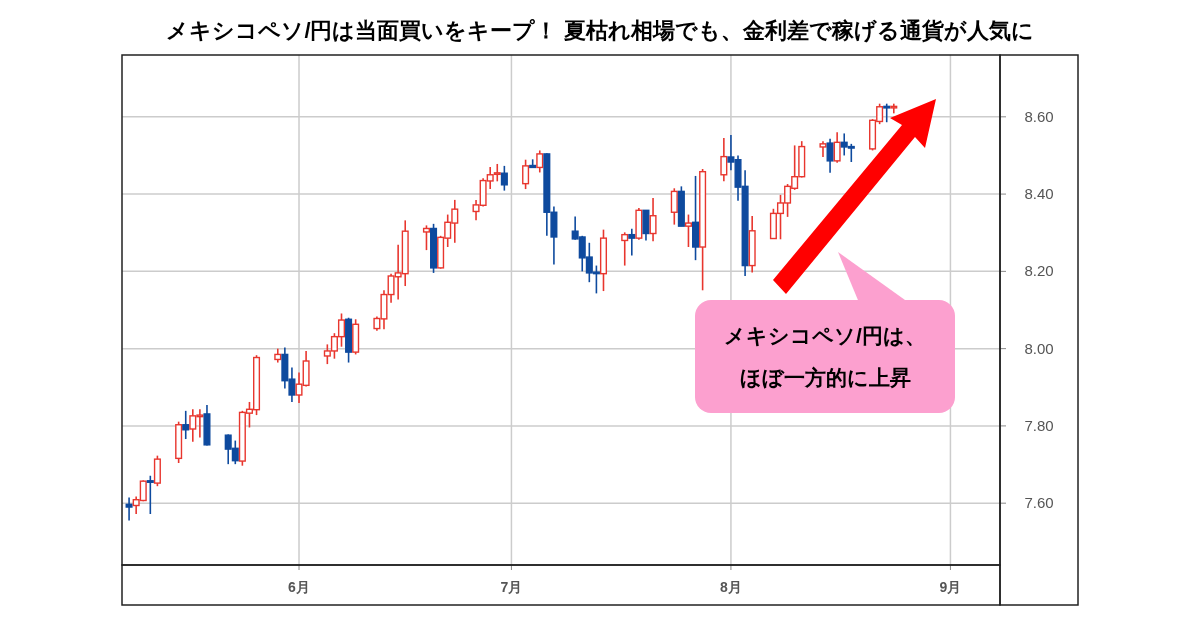 The height and width of the screenshot is (630, 1200). Describe the element at coordinates (950, 587) in the screenshot. I see `x-tick-label: 9月` at that location.